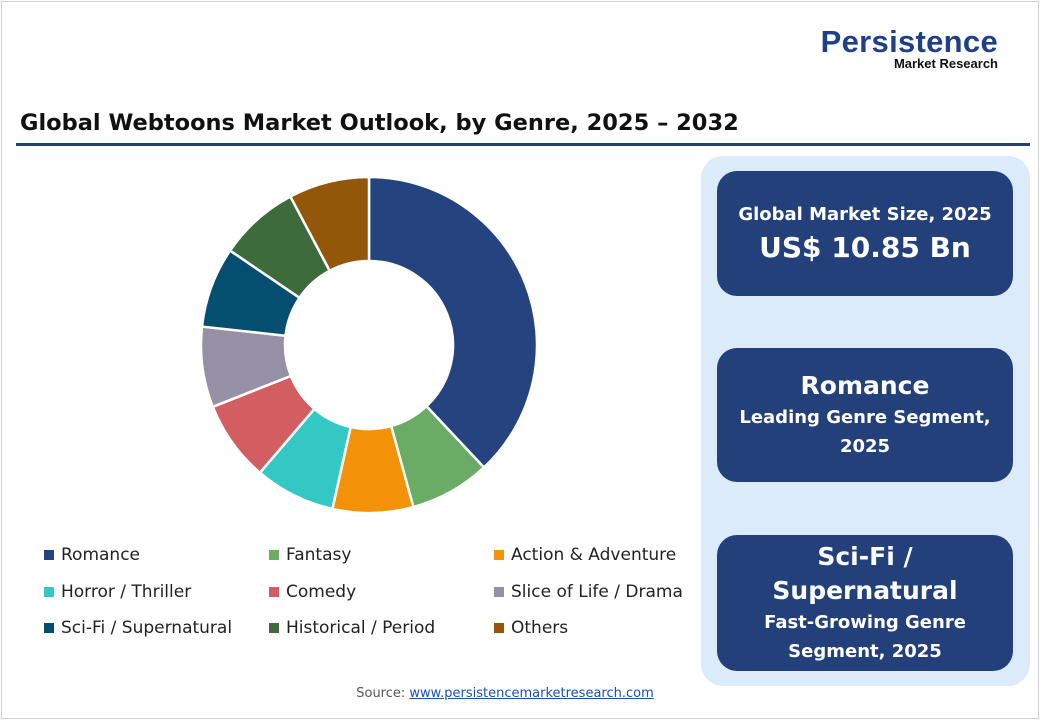  I want to click on market-size-label: Global Market Size, 2025, so click(865, 214).